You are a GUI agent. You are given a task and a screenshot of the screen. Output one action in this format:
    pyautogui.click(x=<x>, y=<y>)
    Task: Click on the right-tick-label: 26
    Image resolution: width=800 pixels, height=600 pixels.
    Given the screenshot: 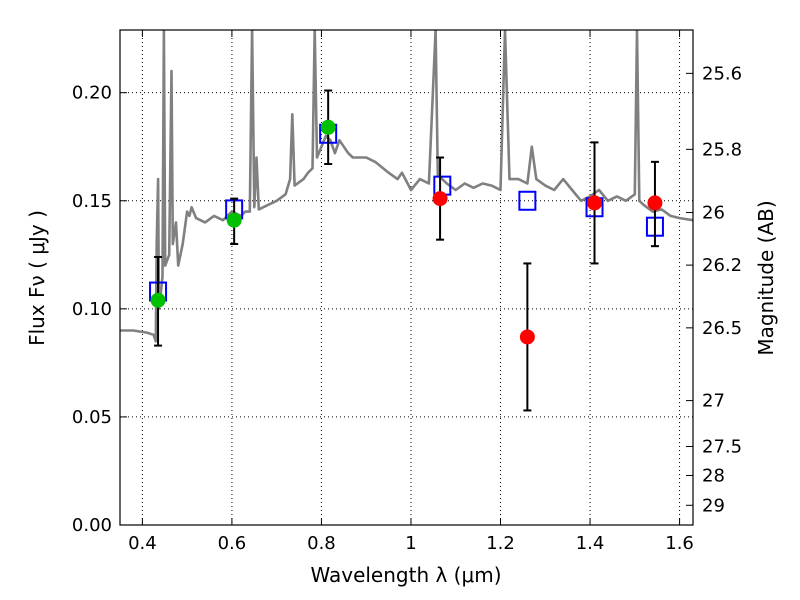 What is the action you would take?
    pyautogui.click(x=713, y=213)
    